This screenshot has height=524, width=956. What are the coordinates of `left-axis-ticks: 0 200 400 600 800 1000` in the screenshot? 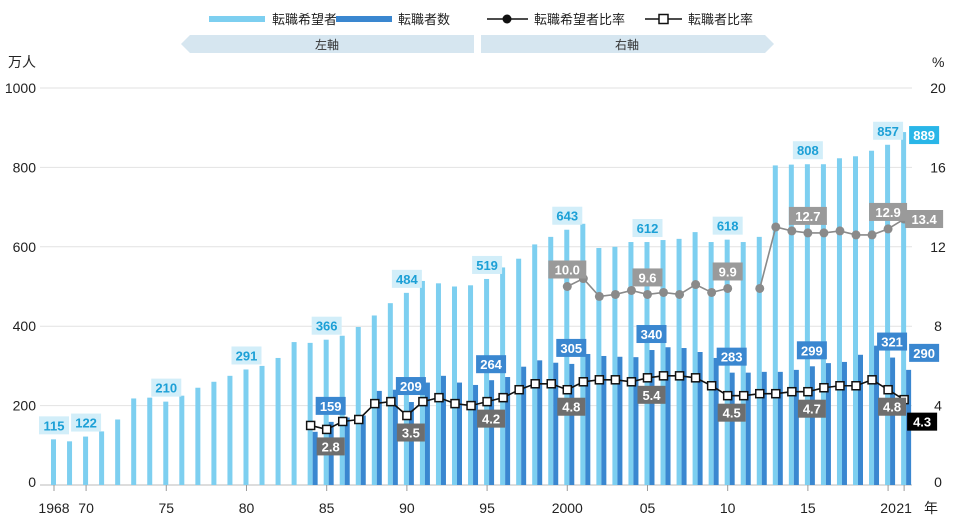 It's located at (20, 285).